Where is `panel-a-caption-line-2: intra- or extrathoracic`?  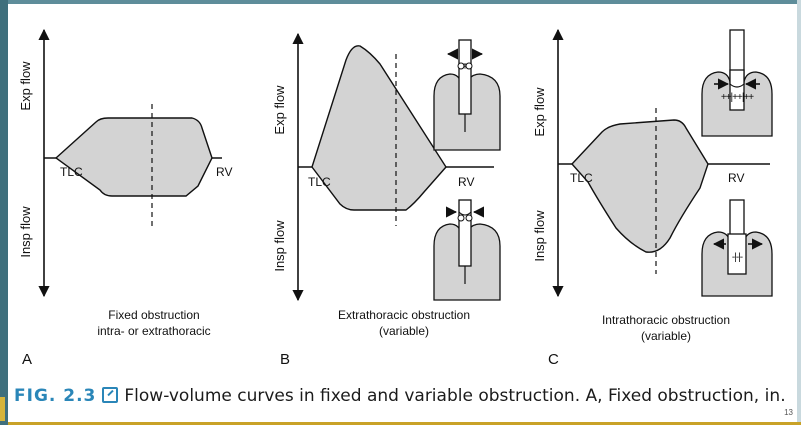 panel-a-caption-line-2: intra- or extrathoracic is located at coordinates (153, 331).